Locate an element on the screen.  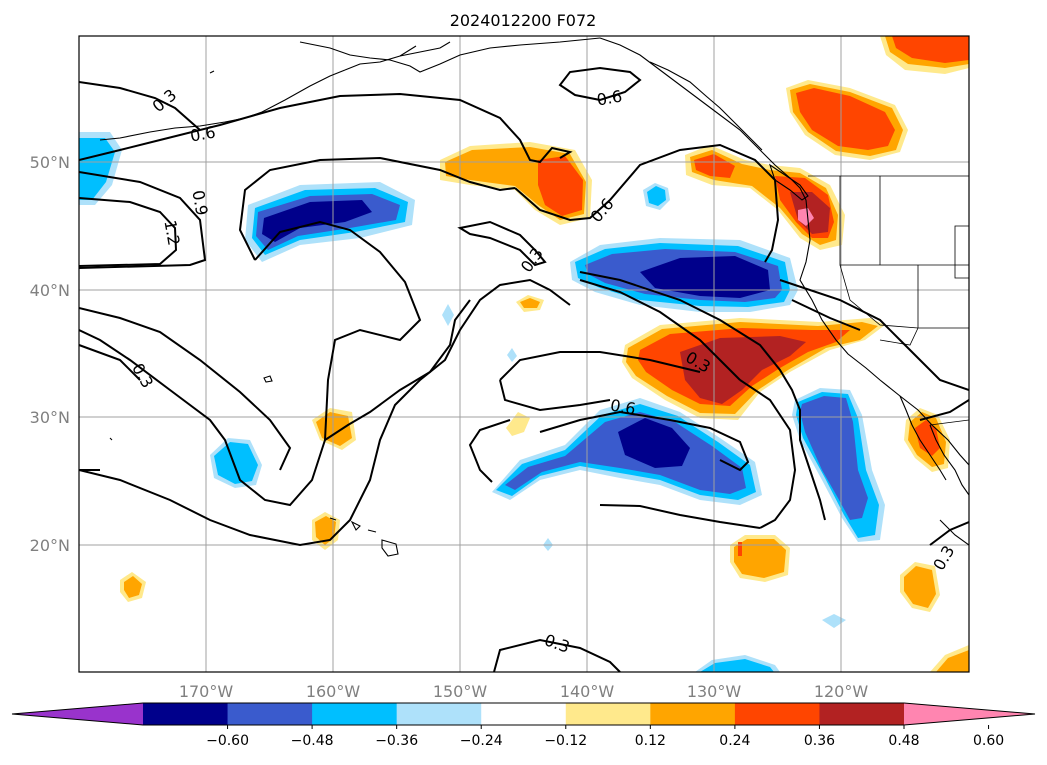
contour-label: 0.9 is located at coordinates (199, 203).